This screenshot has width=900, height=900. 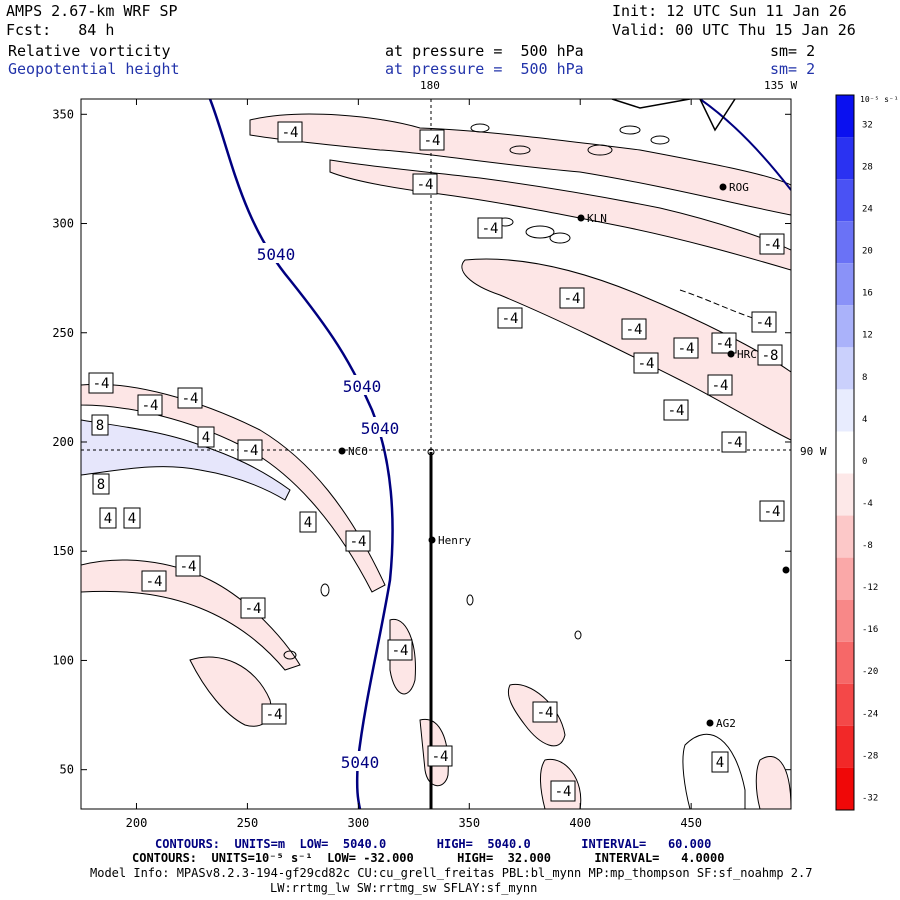 I want to click on colorbar-tick-label: 4, so click(x=864, y=420).